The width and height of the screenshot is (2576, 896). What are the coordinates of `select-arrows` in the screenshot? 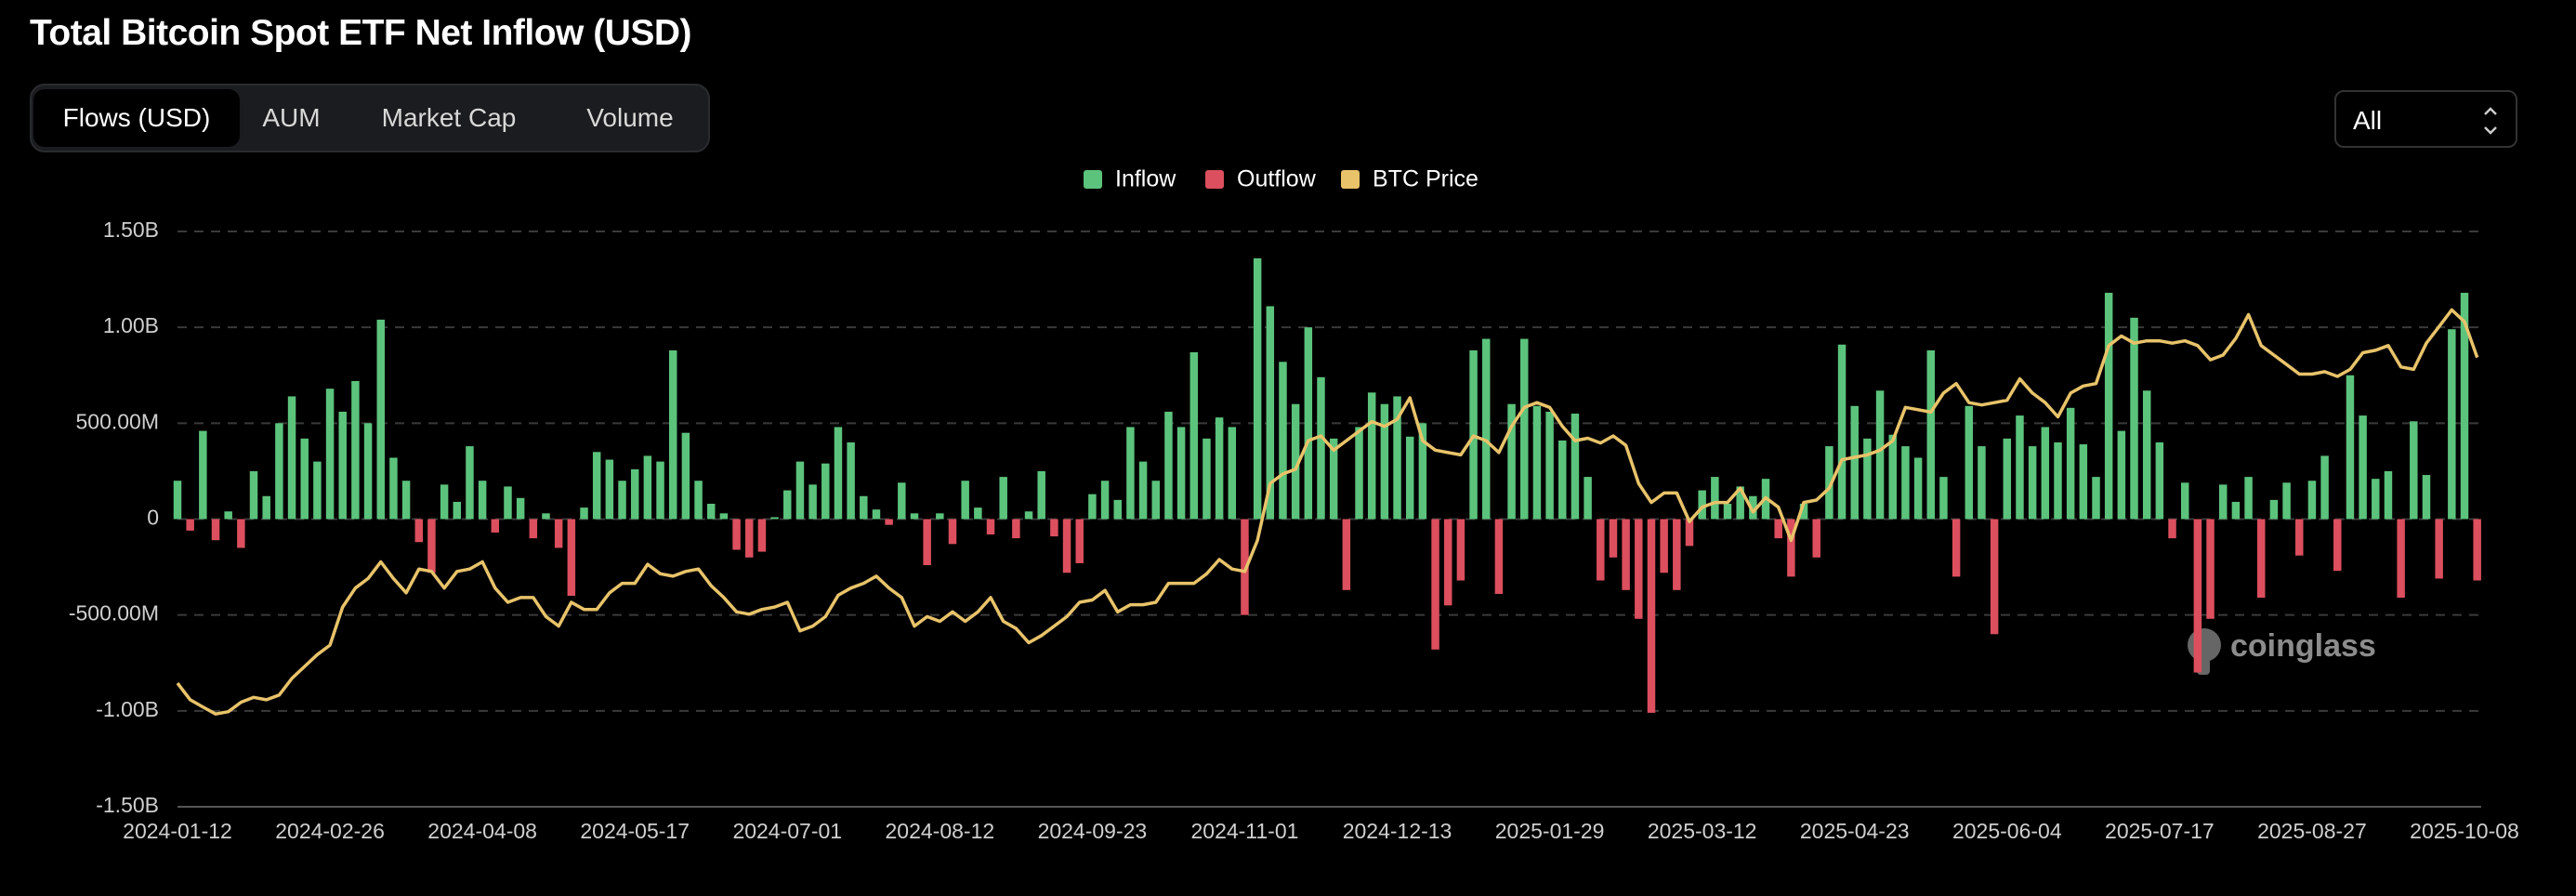 It's located at (2490, 121).